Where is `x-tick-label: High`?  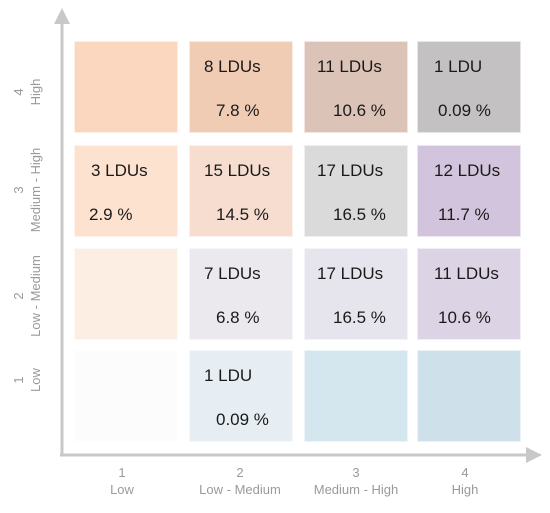 x-tick-label: High is located at coordinates (465, 489).